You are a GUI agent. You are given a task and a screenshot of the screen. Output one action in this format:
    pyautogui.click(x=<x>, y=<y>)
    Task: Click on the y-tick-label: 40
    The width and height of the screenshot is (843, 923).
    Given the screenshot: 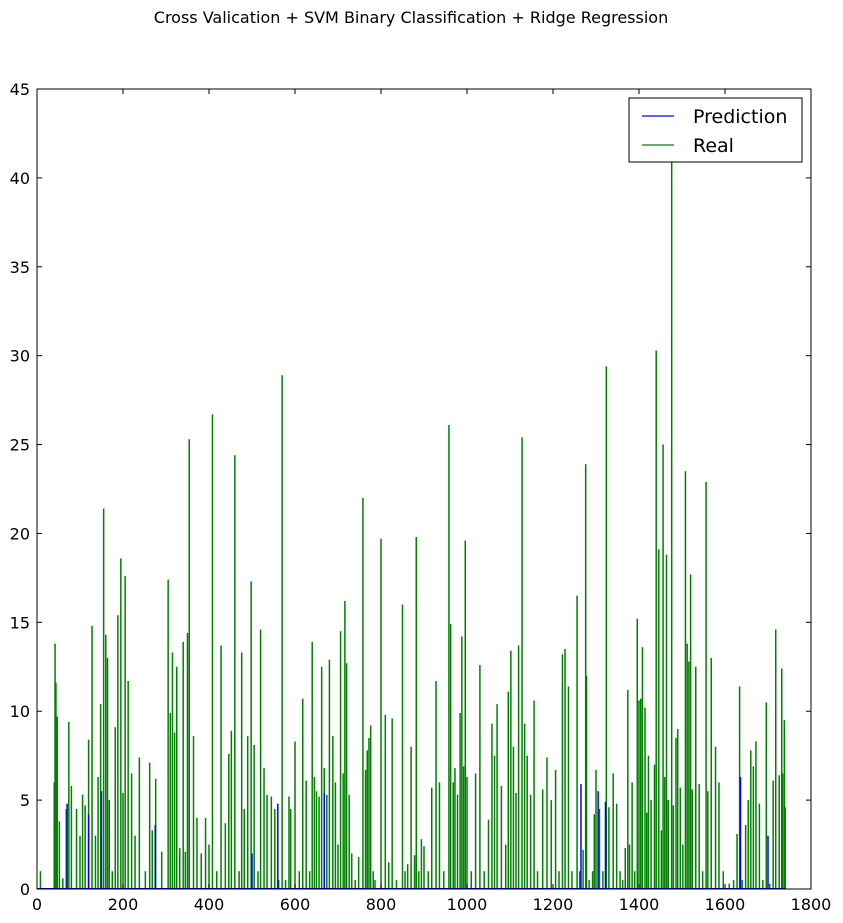 What is the action you would take?
    pyautogui.click(x=20, y=178)
    